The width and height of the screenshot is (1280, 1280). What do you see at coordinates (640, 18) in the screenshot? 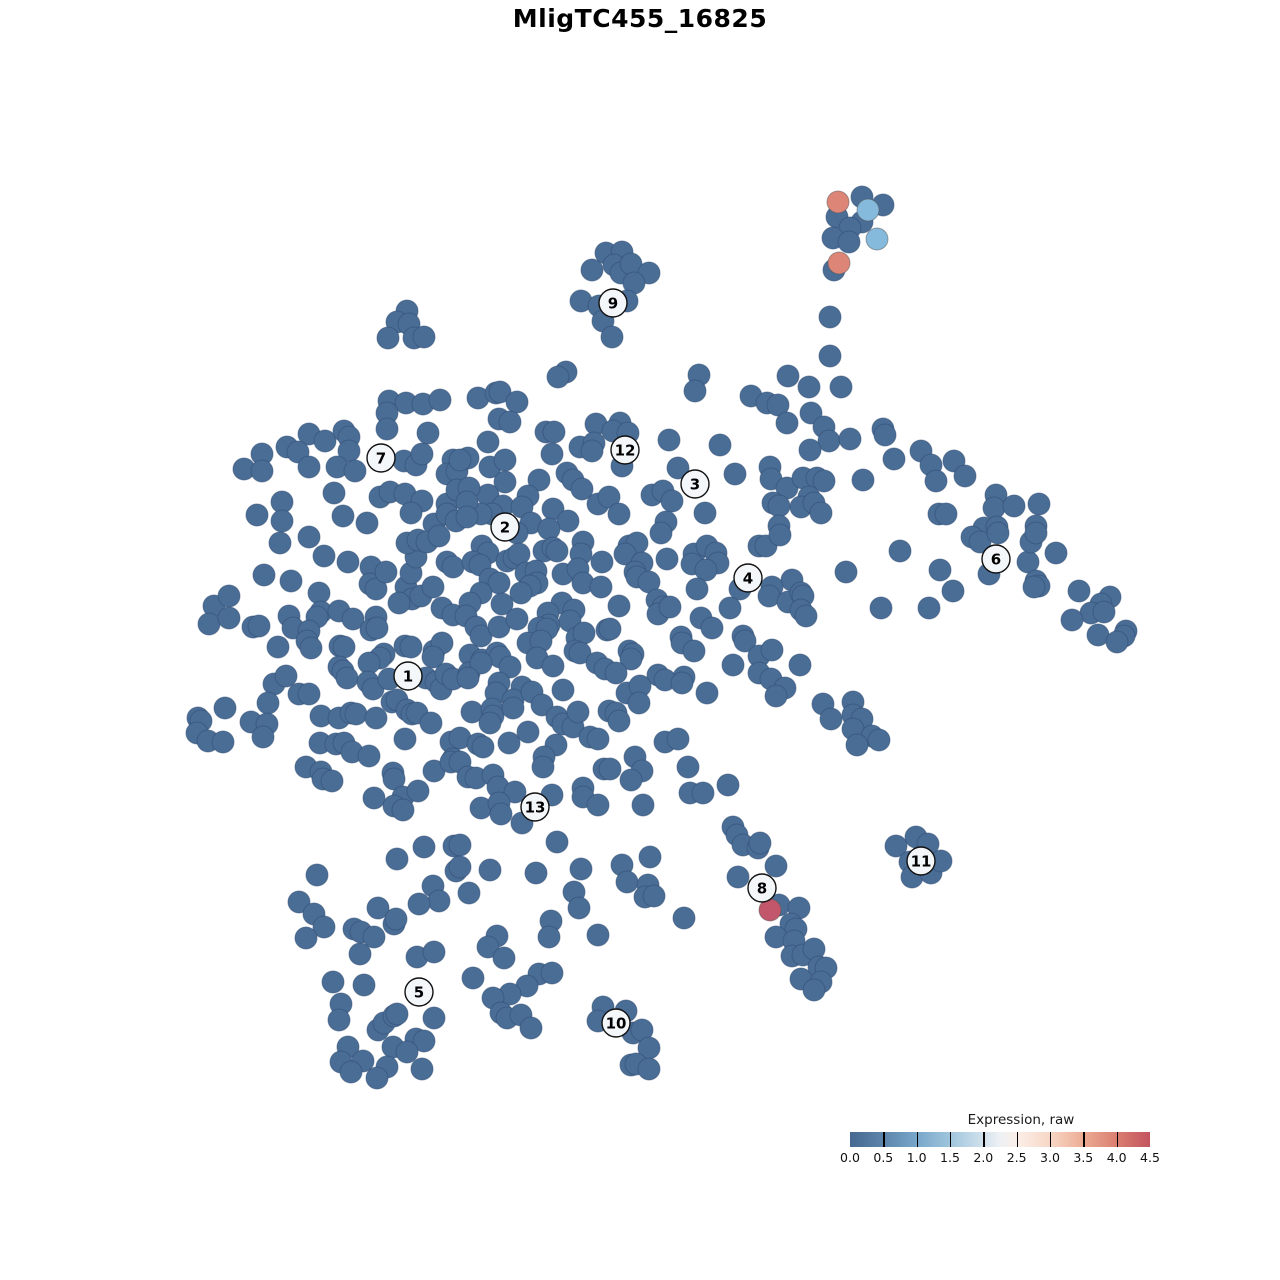
I see `chart-title: MligTC455_16825` at bounding box center [640, 18].